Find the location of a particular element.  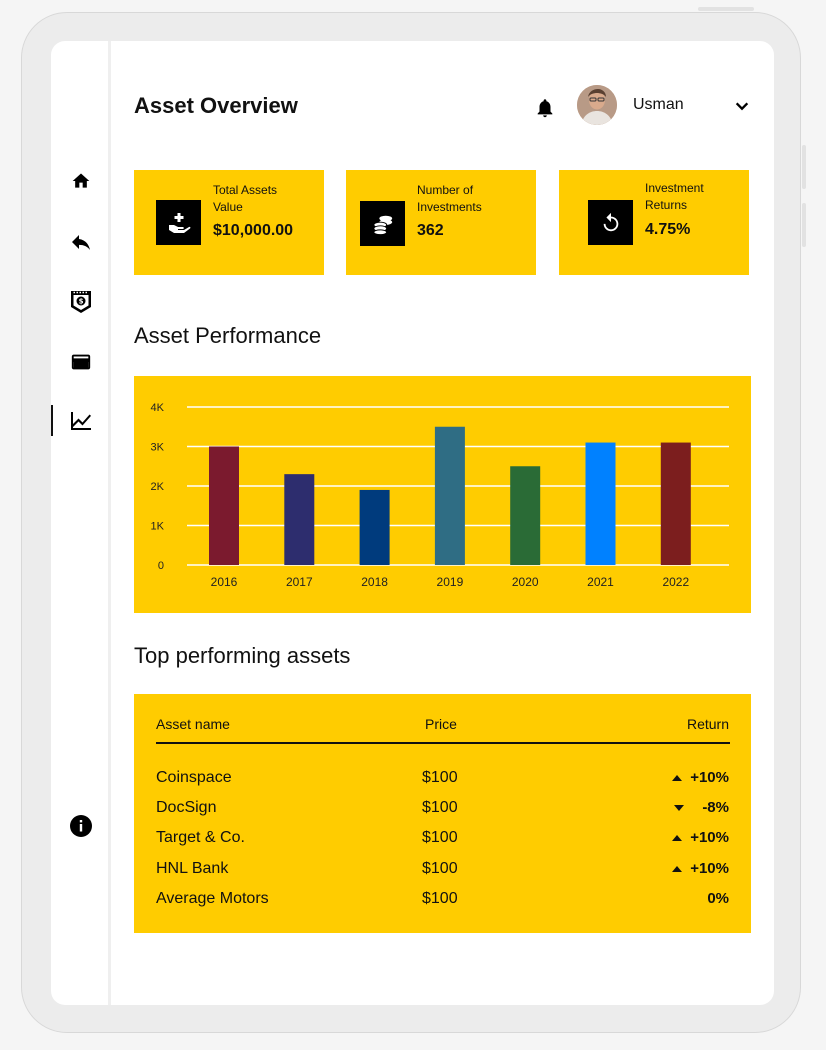

x-tick-label: 2017 is located at coordinates (299, 582).